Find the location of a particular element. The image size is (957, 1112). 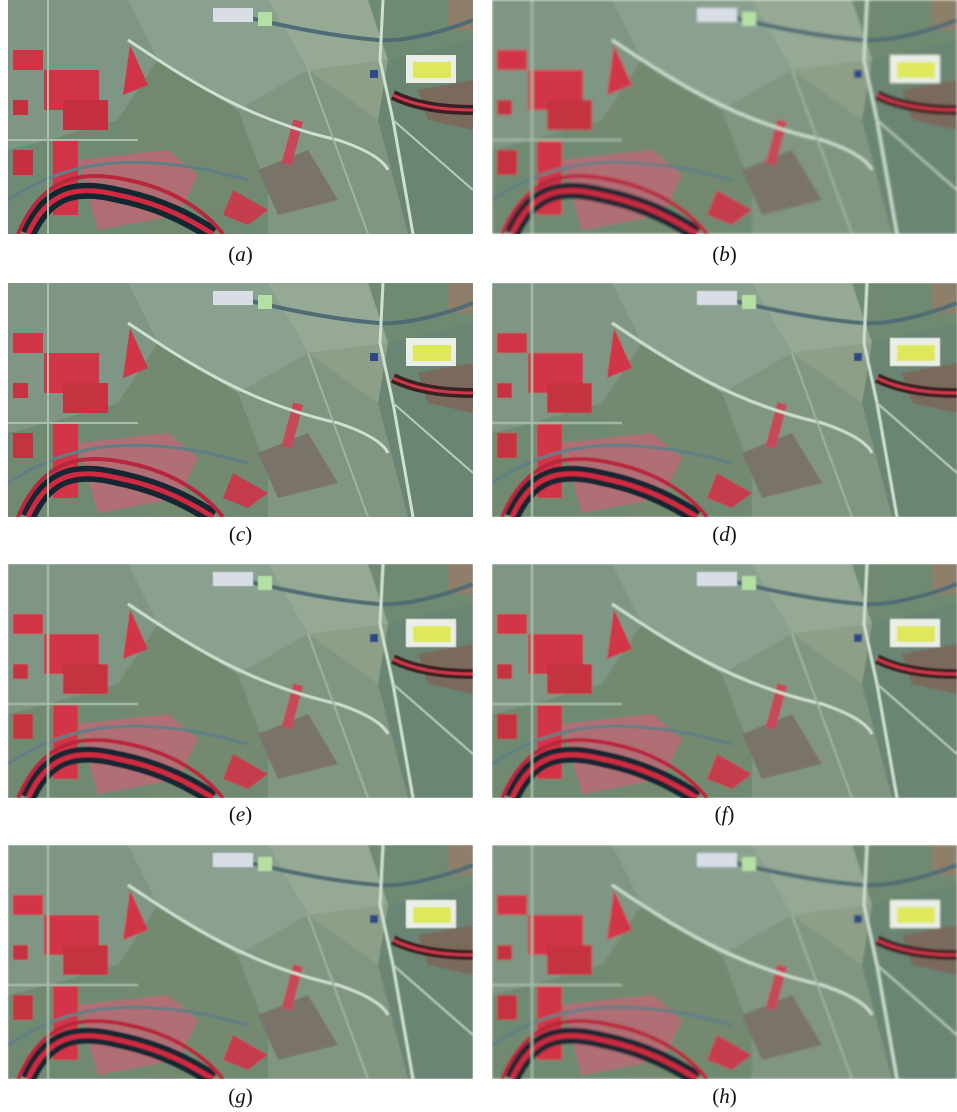

satellite-panel-g is located at coordinates (240, 962).